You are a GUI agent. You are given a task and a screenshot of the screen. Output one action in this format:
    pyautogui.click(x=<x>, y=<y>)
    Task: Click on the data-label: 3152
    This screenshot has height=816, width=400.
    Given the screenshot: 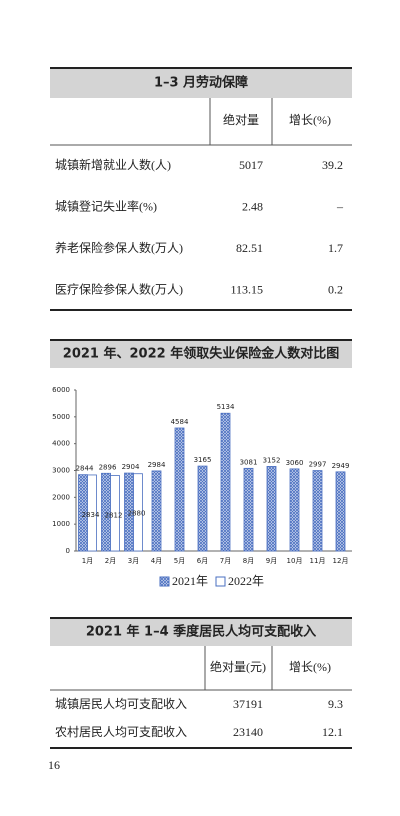 What is the action you would take?
    pyautogui.click(x=272, y=460)
    